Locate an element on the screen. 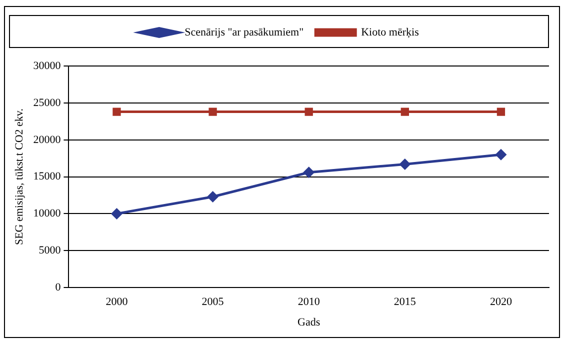  y-tick-label: 30000 is located at coordinates (47, 66).